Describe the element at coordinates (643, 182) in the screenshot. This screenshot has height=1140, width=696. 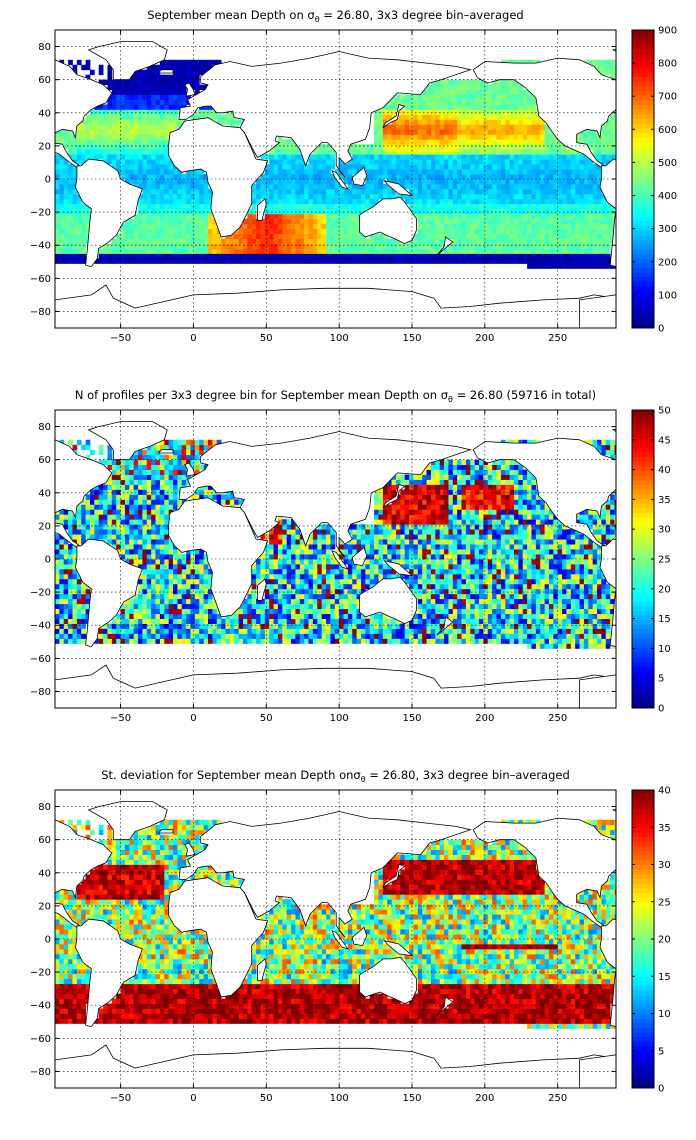
I see `colorbar-segment` at that location.